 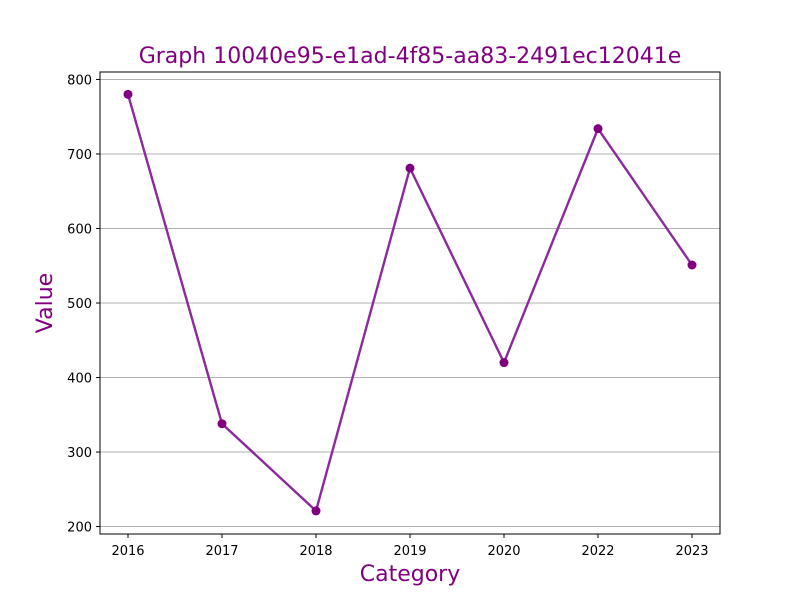 What do you see at coordinates (315, 551) in the screenshot?
I see `x-tick-label-2018: 2018` at bounding box center [315, 551].